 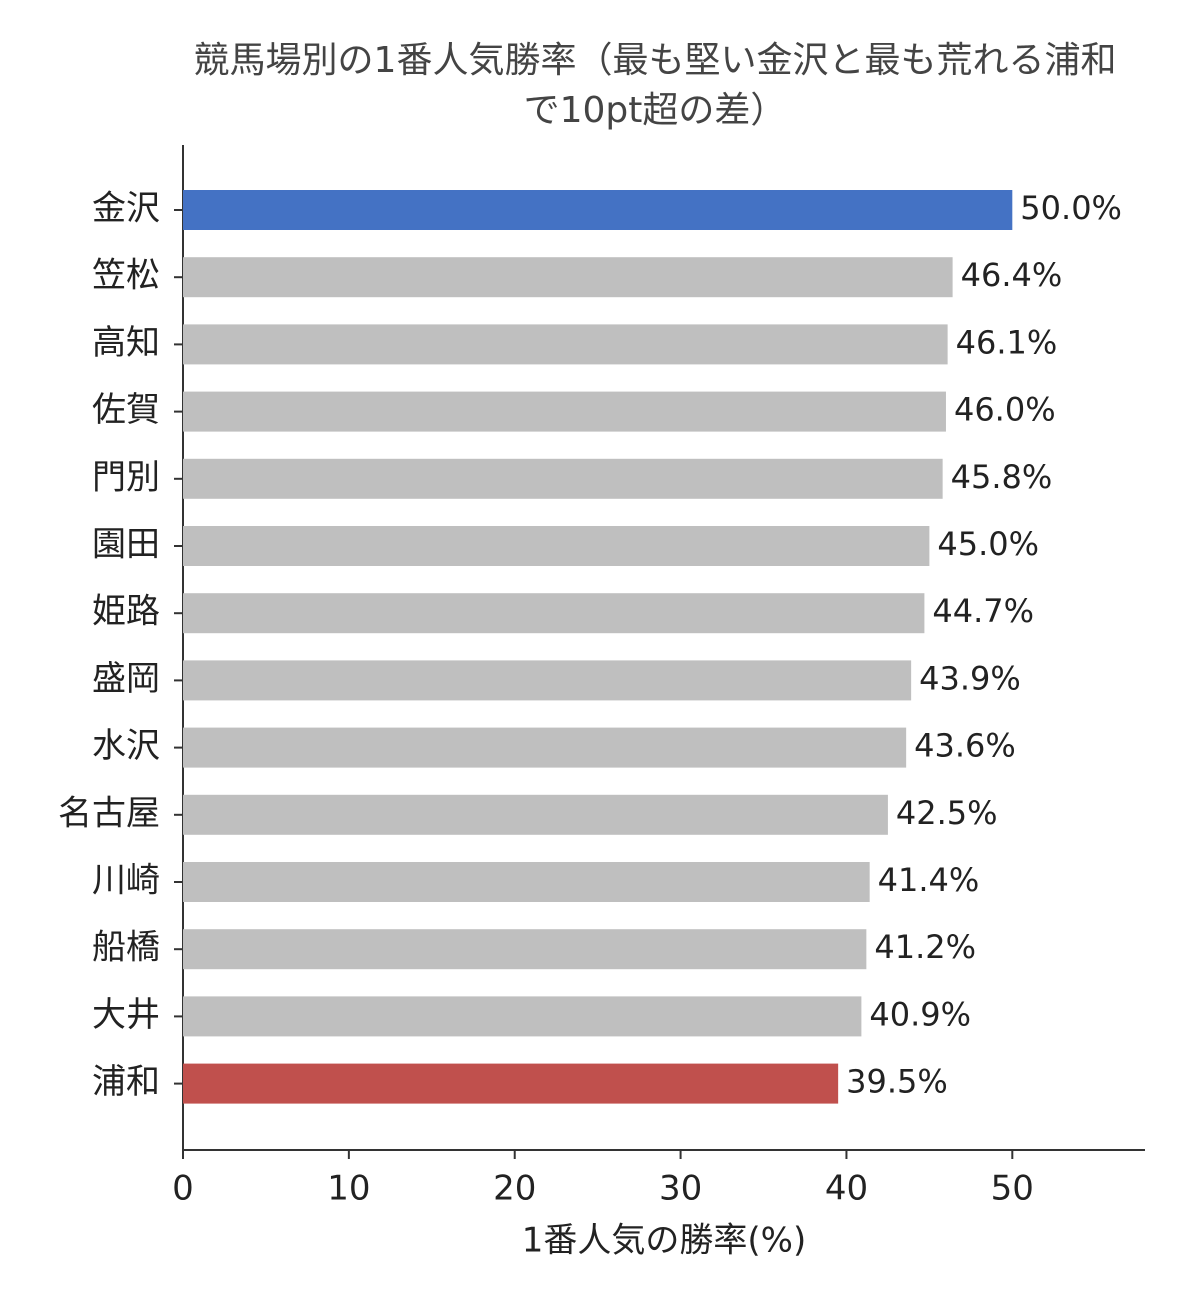 I want to click on y-tick-label: 園田, so click(x=126, y=545).